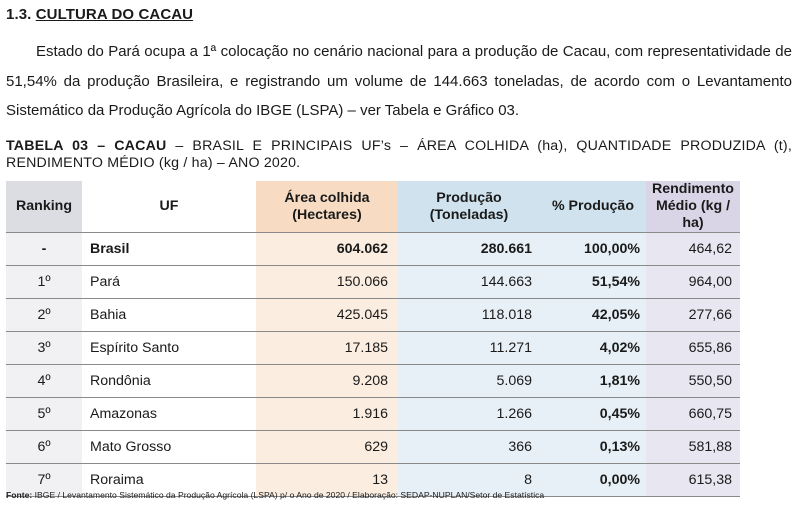 This screenshot has width=800, height=511. What do you see at coordinates (593, 207) in the screenshot?
I see `header-pct-producao: % Produção` at bounding box center [593, 207].